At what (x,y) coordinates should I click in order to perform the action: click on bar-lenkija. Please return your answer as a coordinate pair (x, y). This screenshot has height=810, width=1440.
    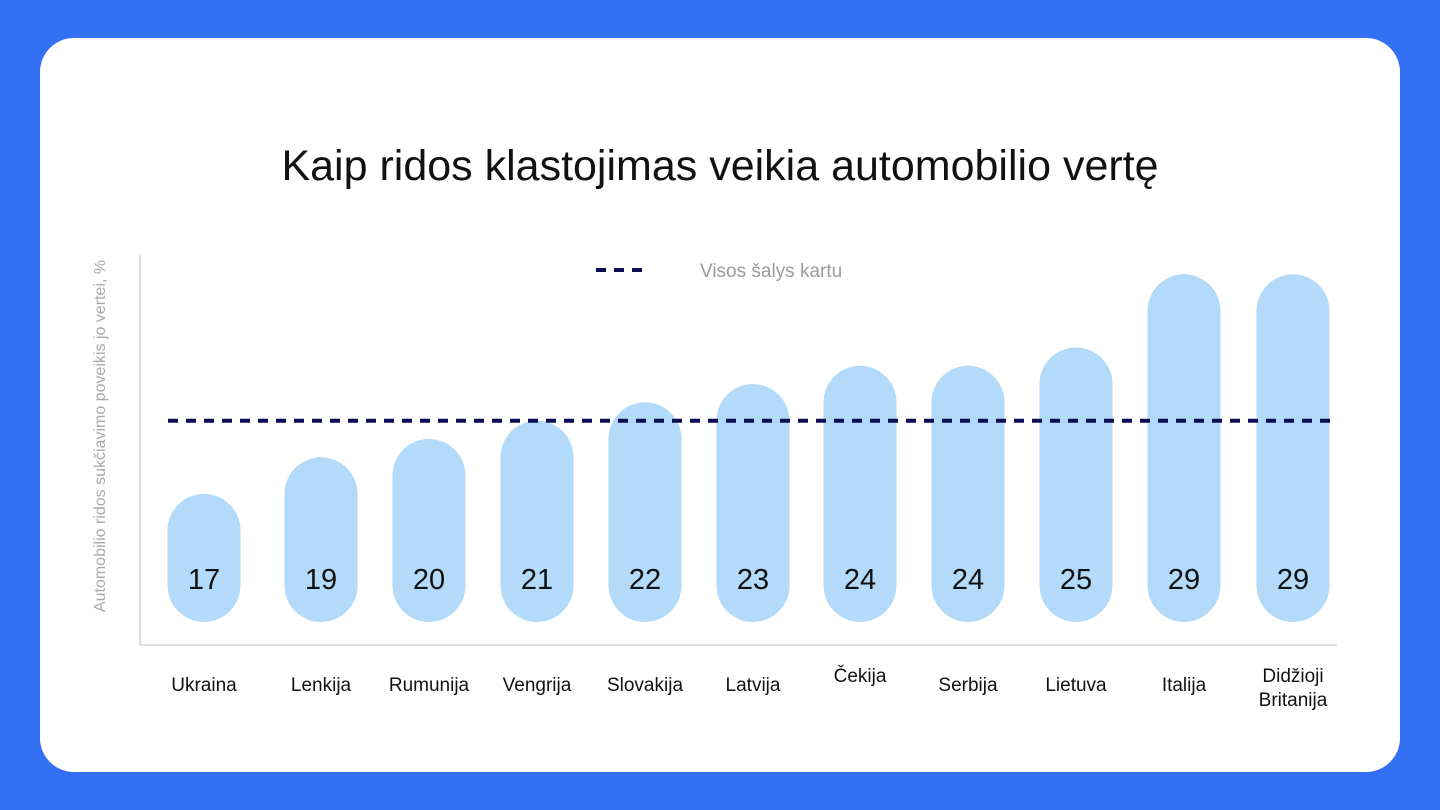
    Looking at the image, I should click on (321, 539).